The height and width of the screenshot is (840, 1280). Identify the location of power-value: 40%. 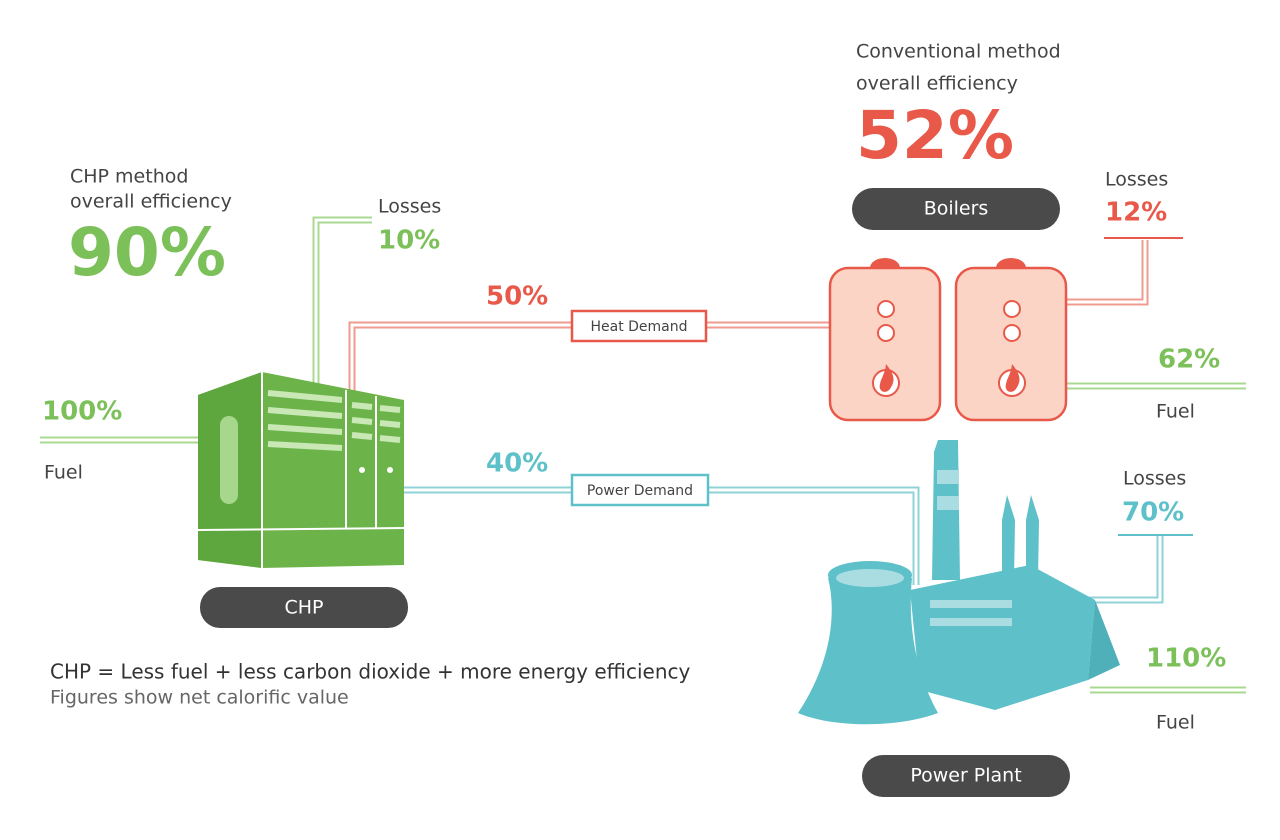
(517, 464).